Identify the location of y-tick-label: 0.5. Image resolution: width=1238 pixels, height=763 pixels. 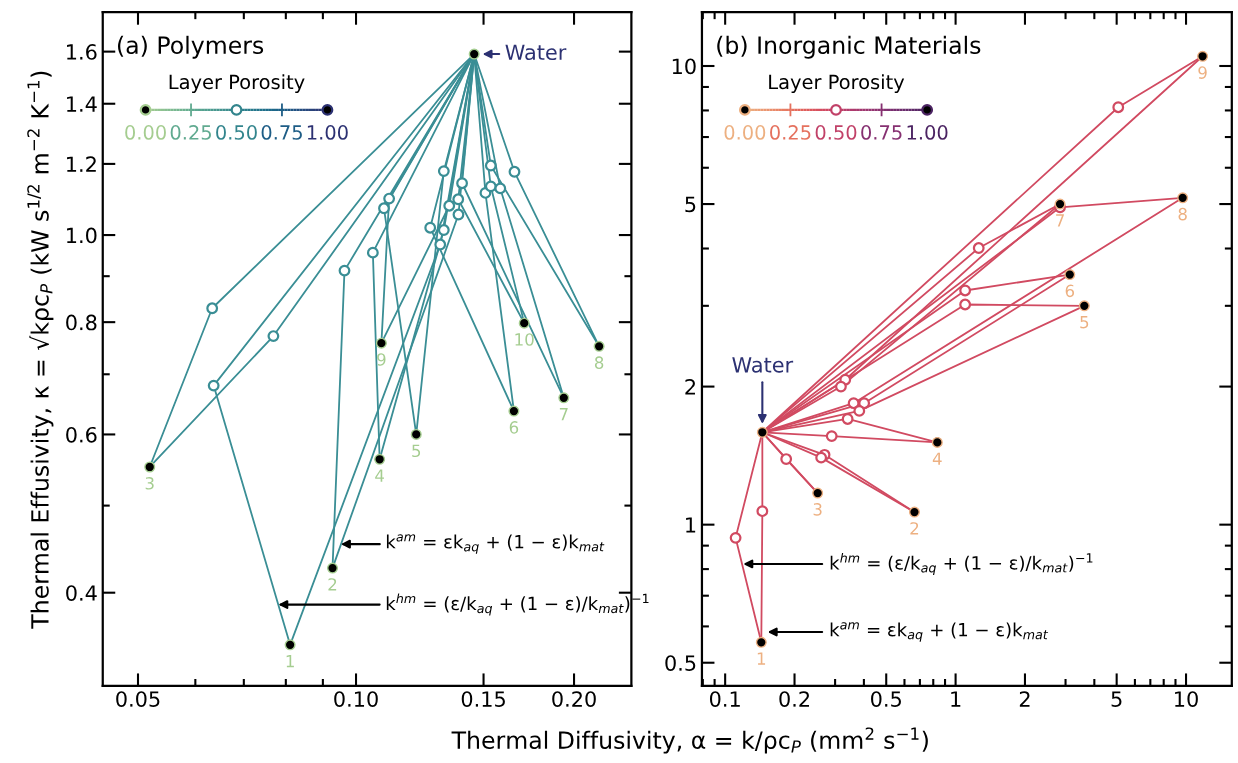
(680, 663).